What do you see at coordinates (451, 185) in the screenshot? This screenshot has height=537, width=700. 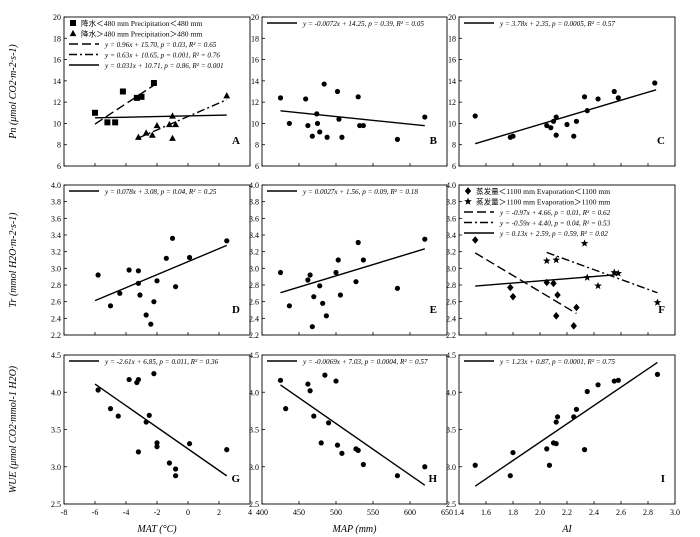 I see `ytick-label-f-9: 4.0` at bounding box center [451, 185].